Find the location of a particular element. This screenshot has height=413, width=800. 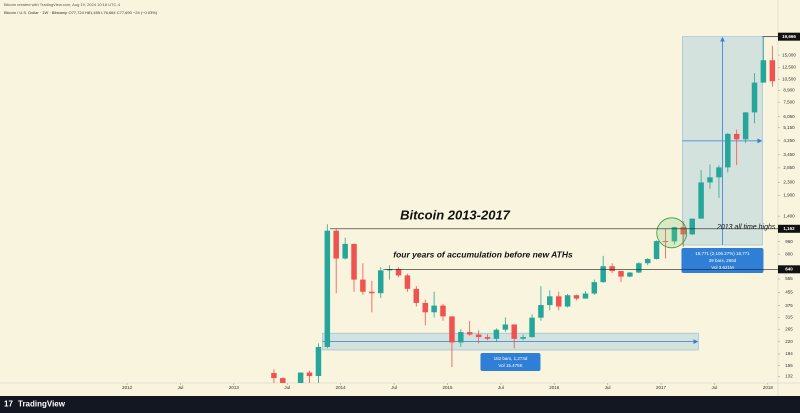

measure-label: 18,771 (2,106.27%) 18,771 is located at coordinates (722, 253).